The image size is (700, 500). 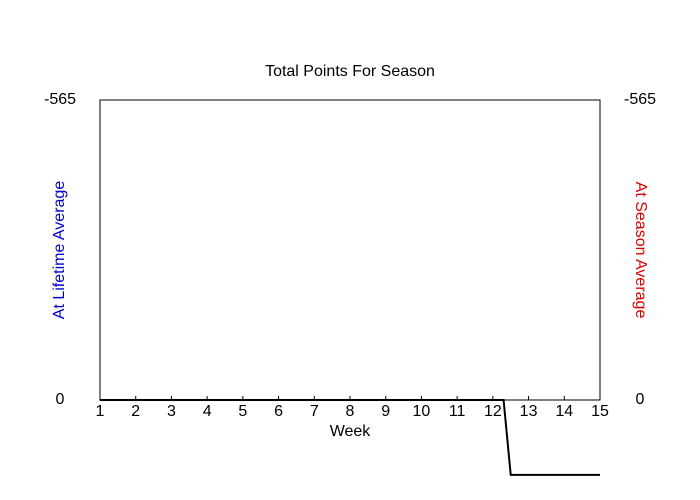 I want to click on x-tick-label: 14, so click(x=564, y=411).